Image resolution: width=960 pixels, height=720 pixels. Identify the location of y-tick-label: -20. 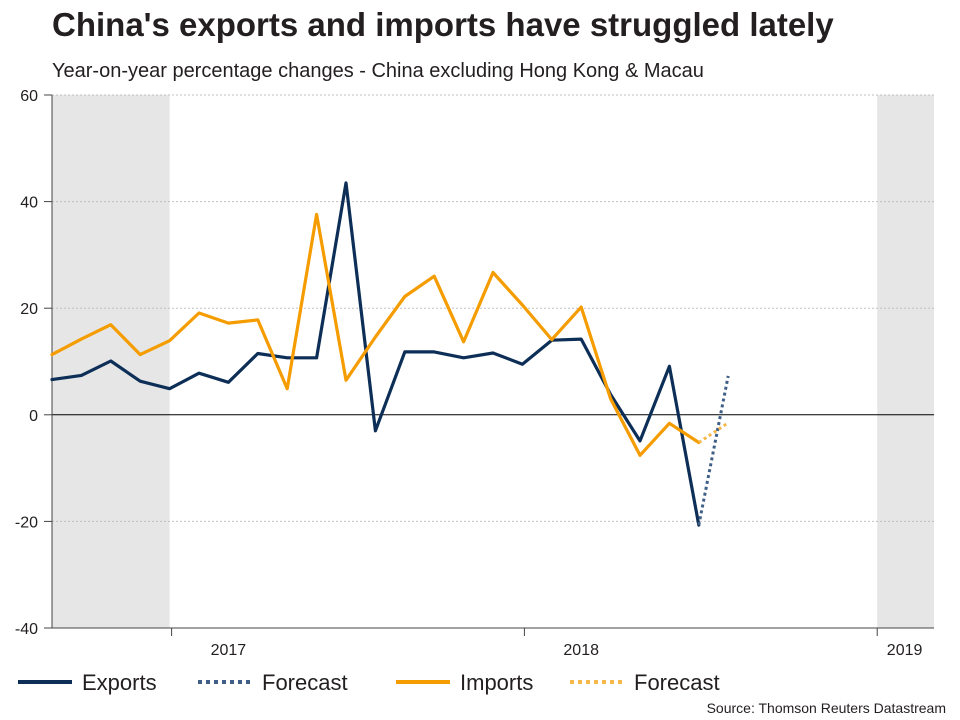
(26, 522).